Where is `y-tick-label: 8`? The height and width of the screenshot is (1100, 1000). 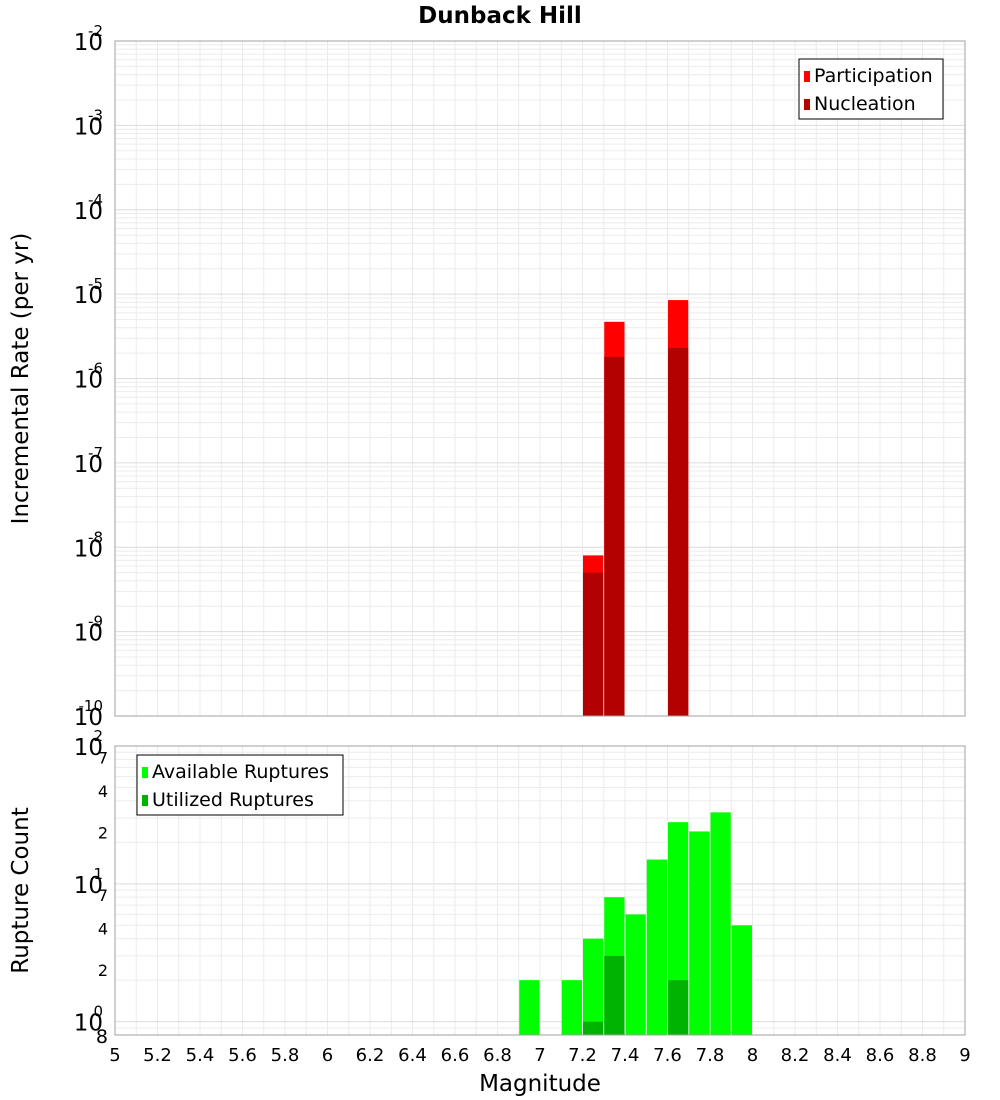 y-tick-label: 8 is located at coordinates (102, 1037).